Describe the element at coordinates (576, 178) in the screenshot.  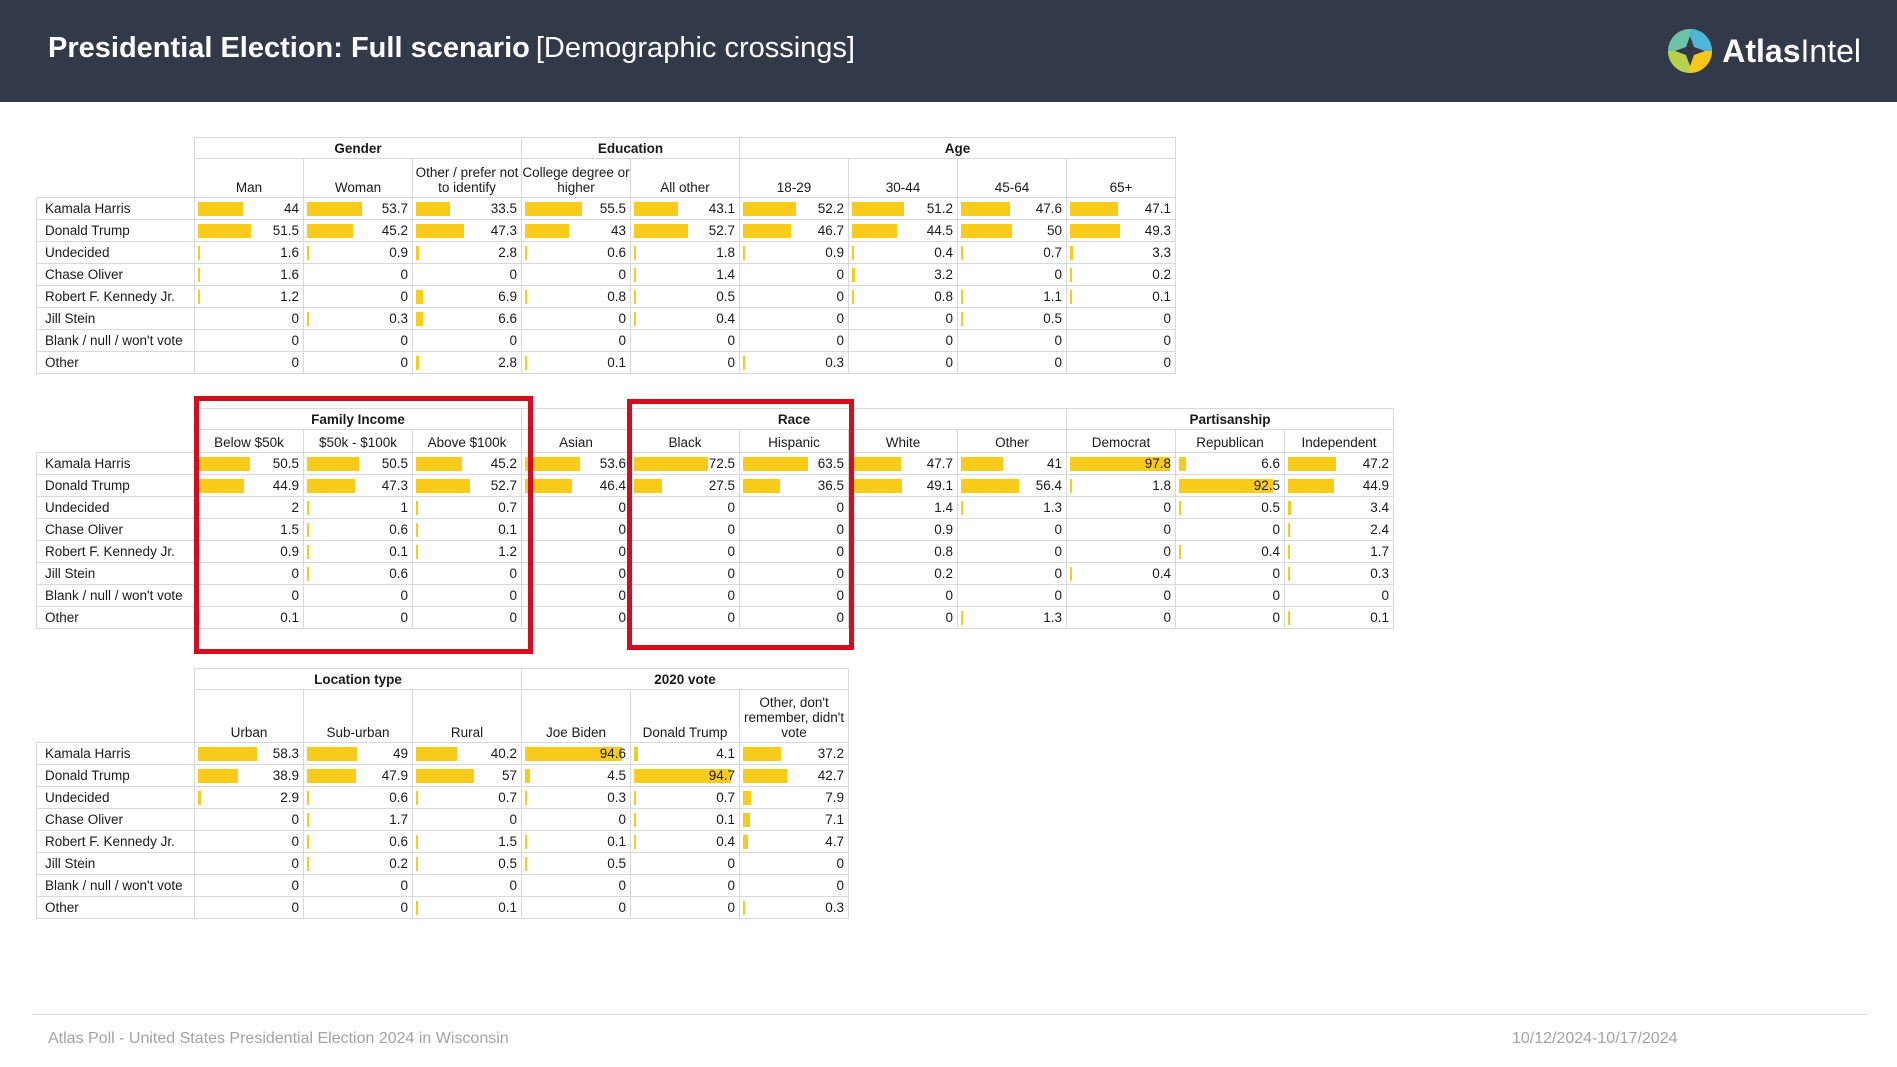
I see `column-header-college-degree-or-higher: College degree or higher` at that location.